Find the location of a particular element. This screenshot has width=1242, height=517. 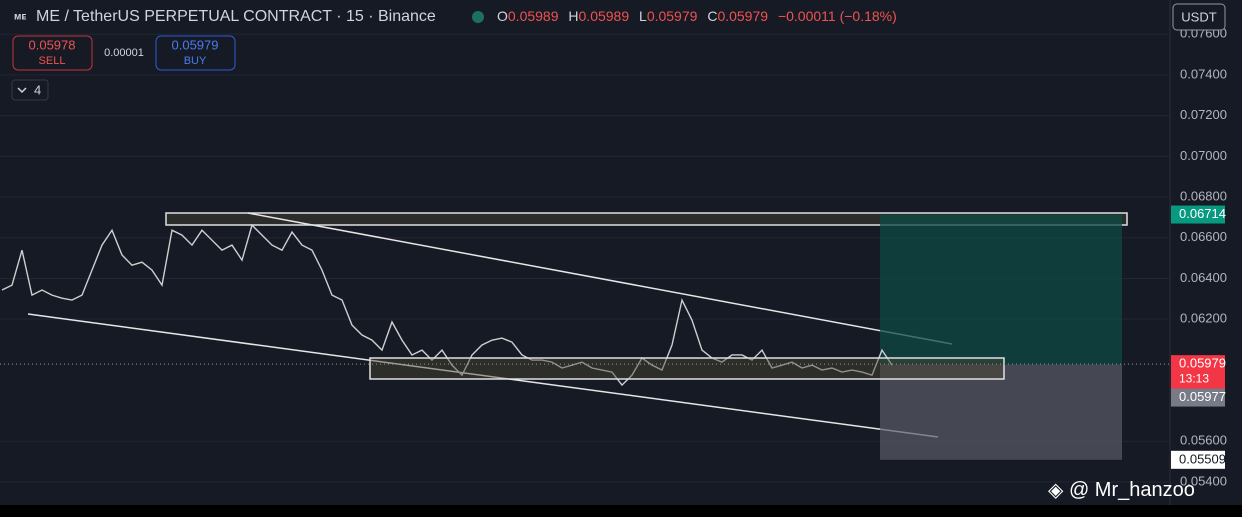

currency: USDT is located at coordinates (1198, 16).